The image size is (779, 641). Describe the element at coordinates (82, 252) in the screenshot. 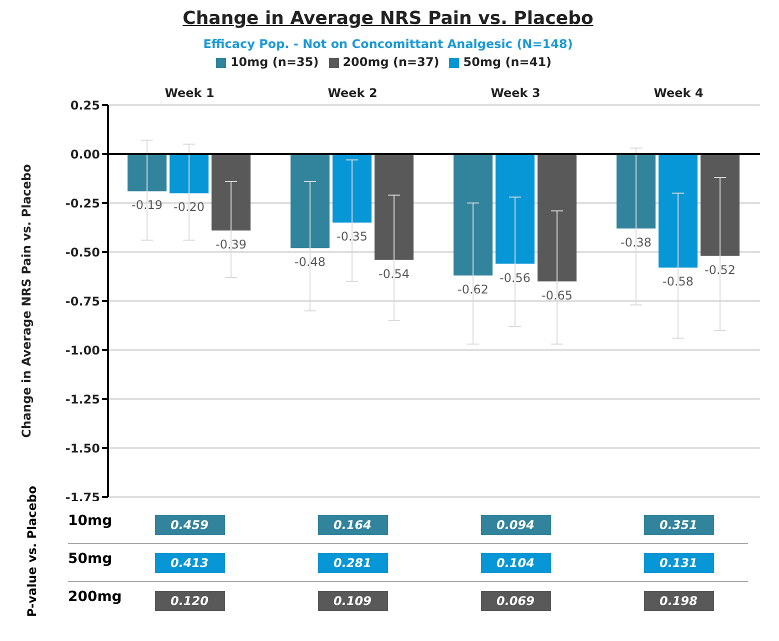

I see `y-tick-label: -0.50` at that location.